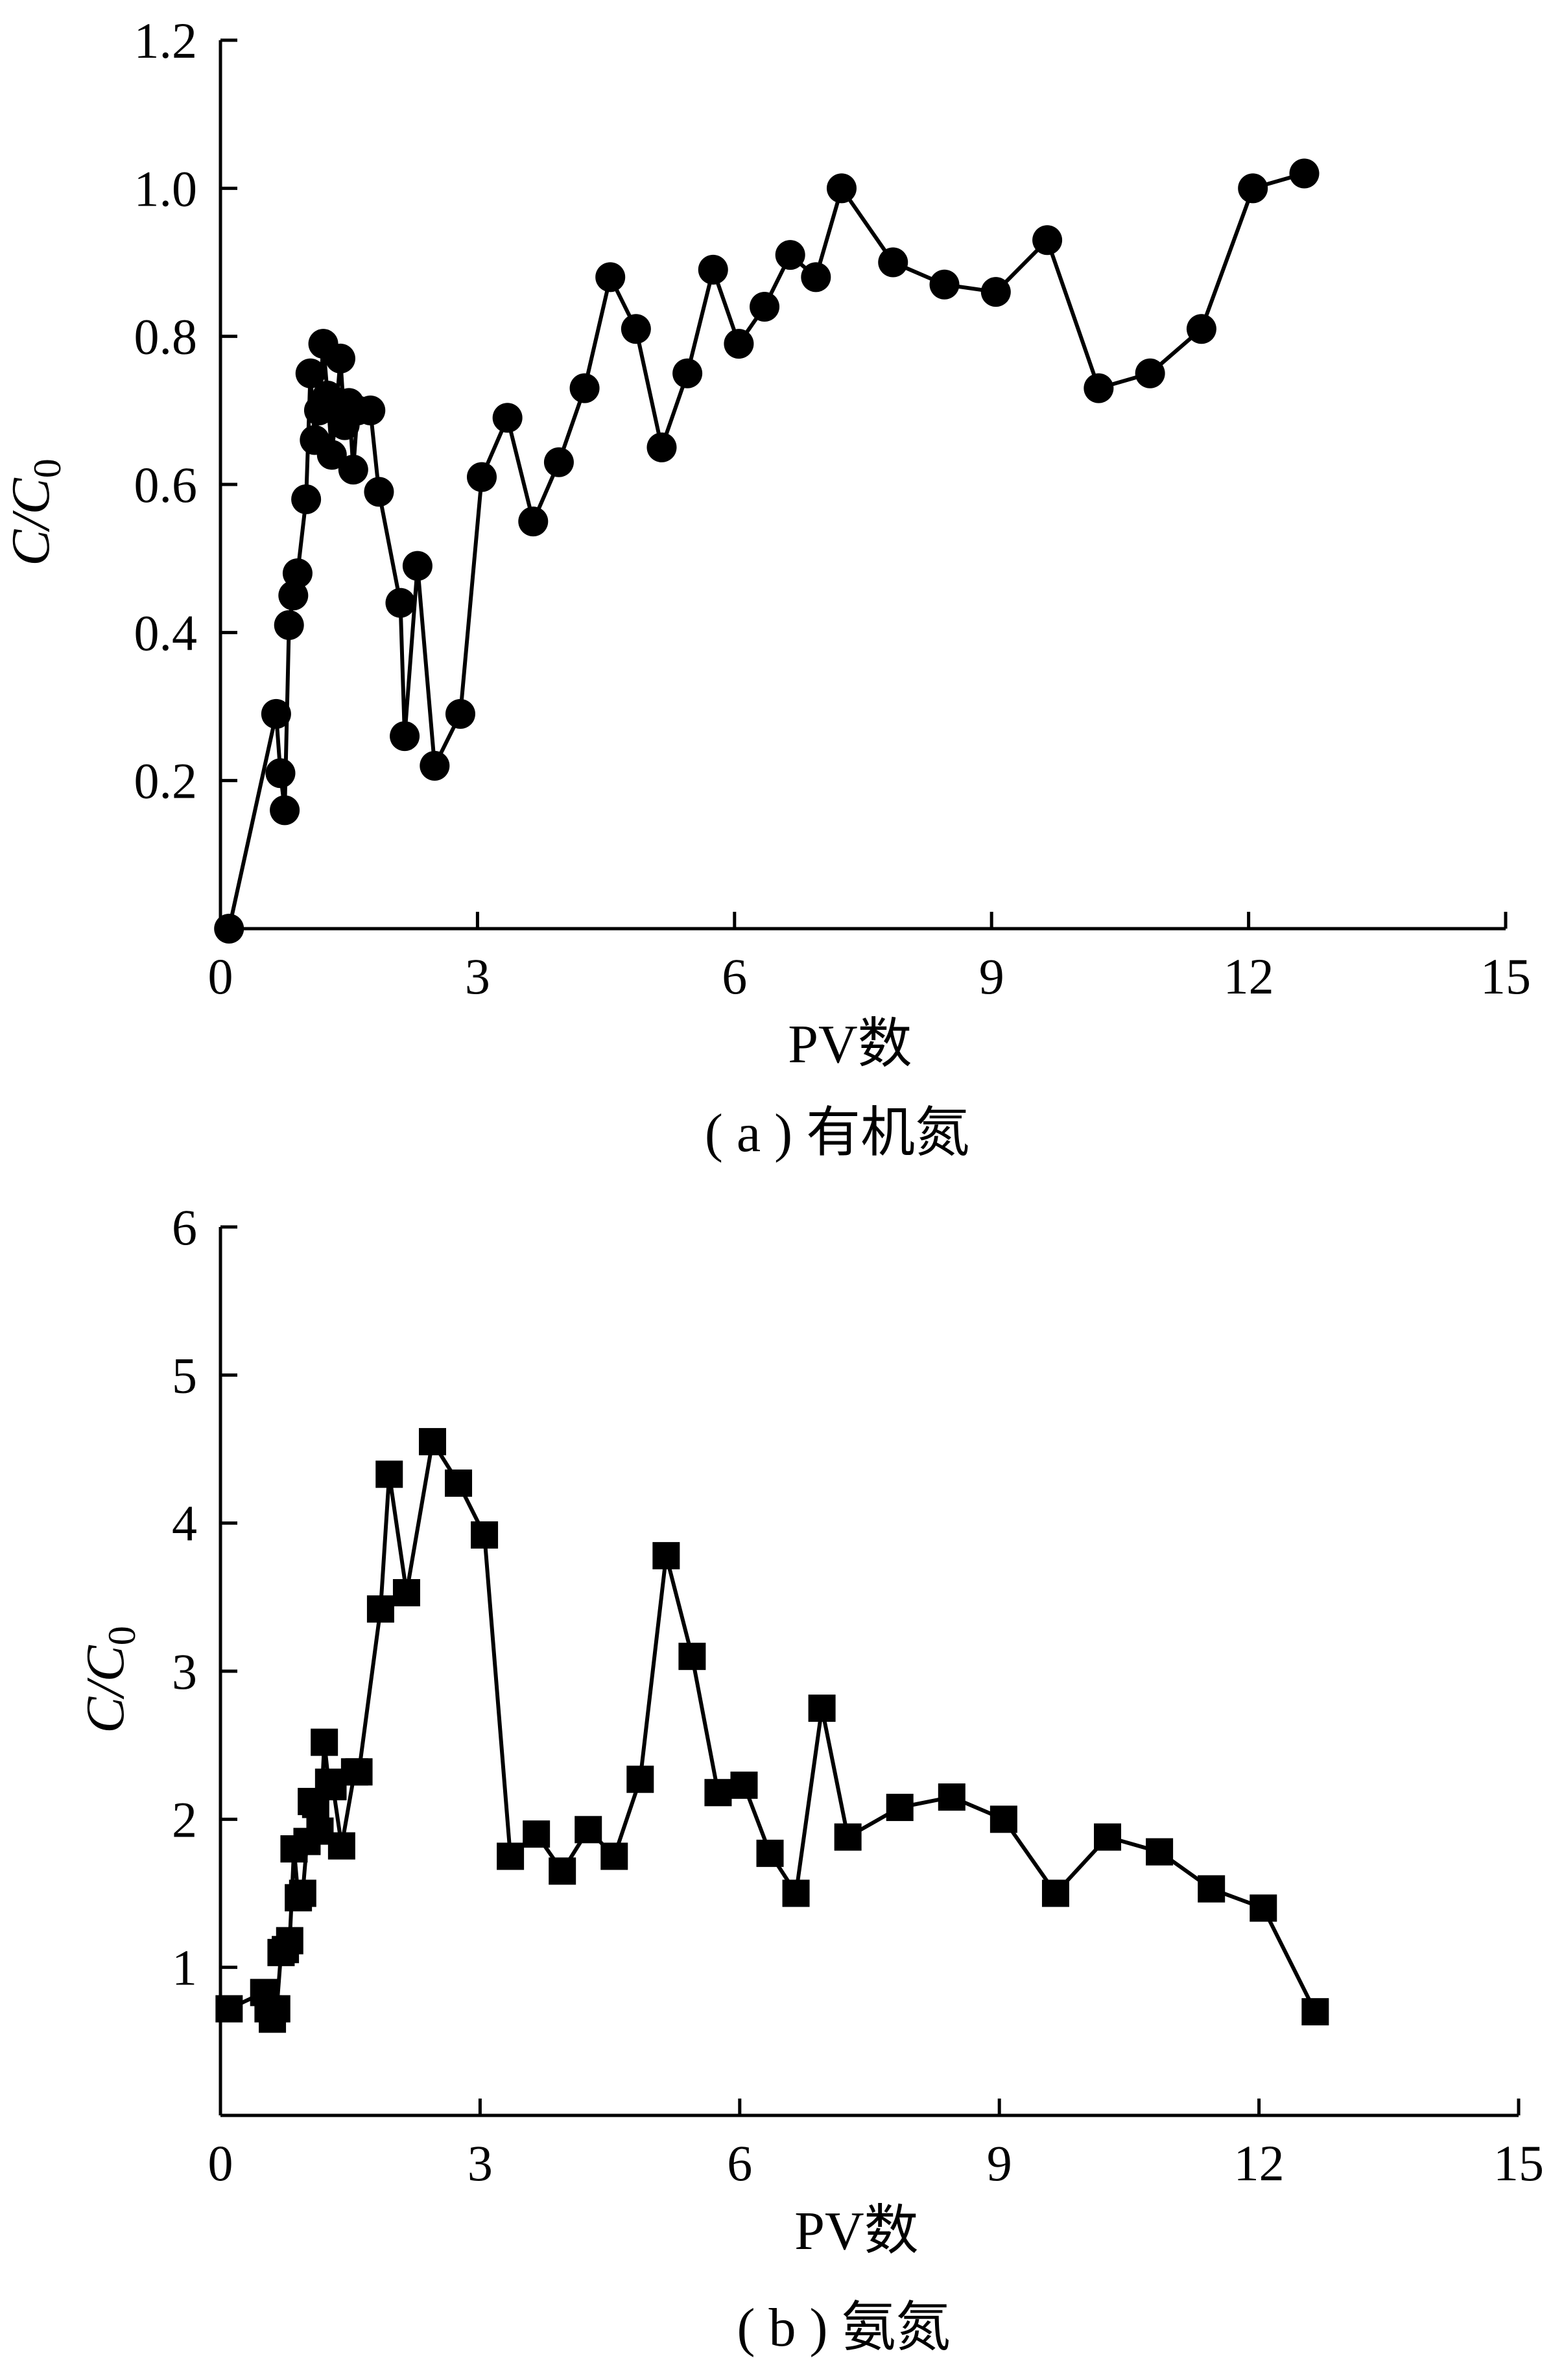 The image size is (1564, 2380). Describe the element at coordinates (184, 1523) in the screenshot. I see `y-tick-label: 4` at that location.